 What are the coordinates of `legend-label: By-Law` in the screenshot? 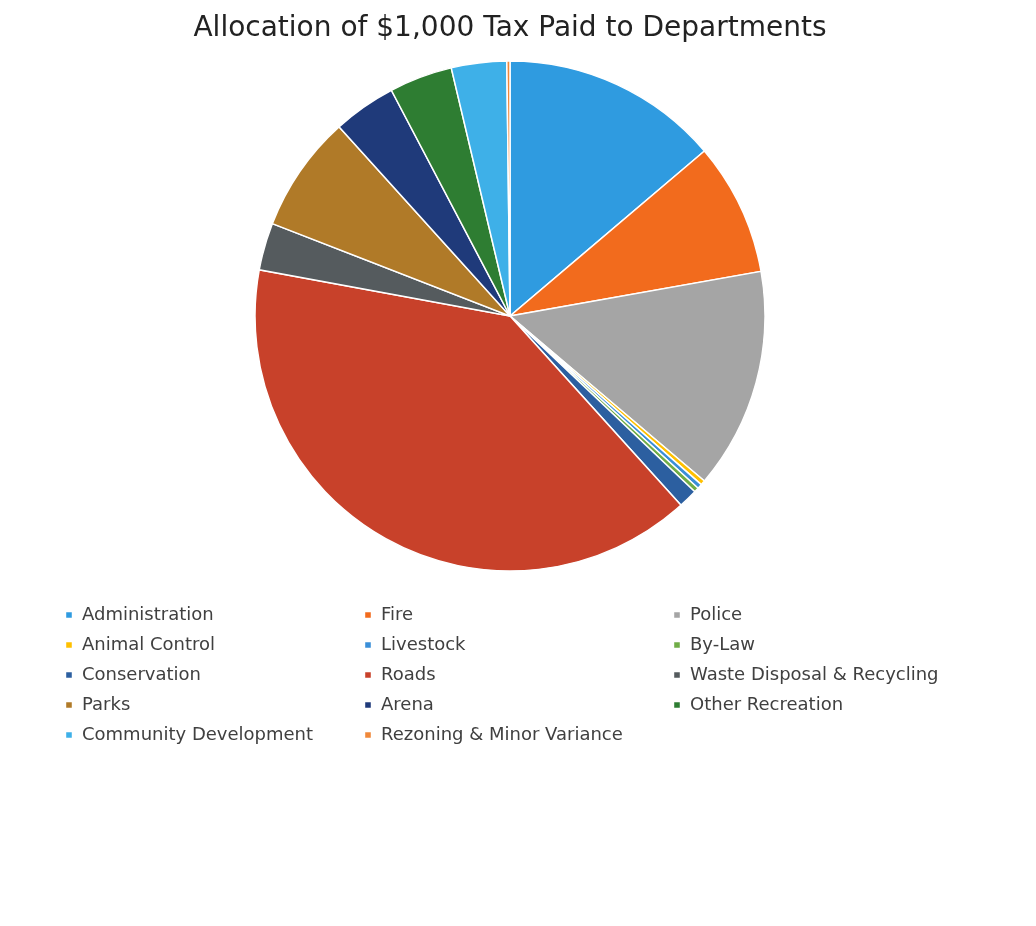 It's located at (722, 643).